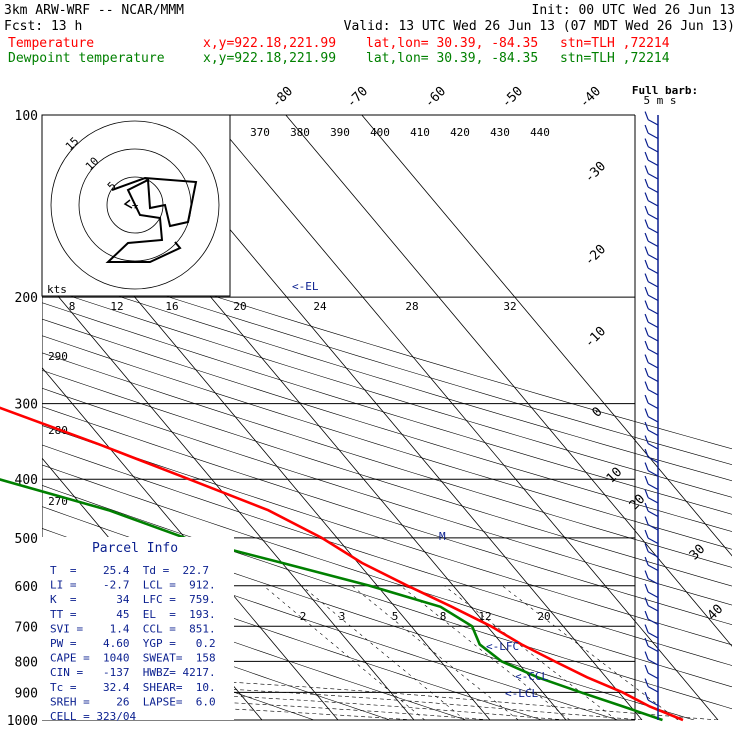 The width and height of the screenshot is (740, 740). Describe the element at coordinates (460, 132) in the screenshot. I see `theta-label: 420` at that location.